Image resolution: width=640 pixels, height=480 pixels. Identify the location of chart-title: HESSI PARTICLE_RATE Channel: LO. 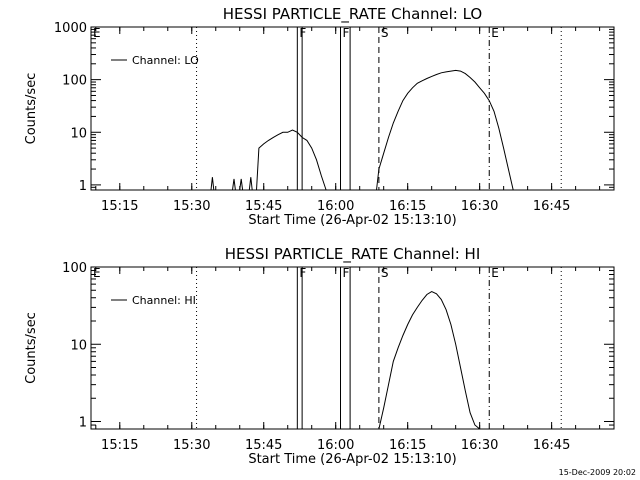
(352, 14).